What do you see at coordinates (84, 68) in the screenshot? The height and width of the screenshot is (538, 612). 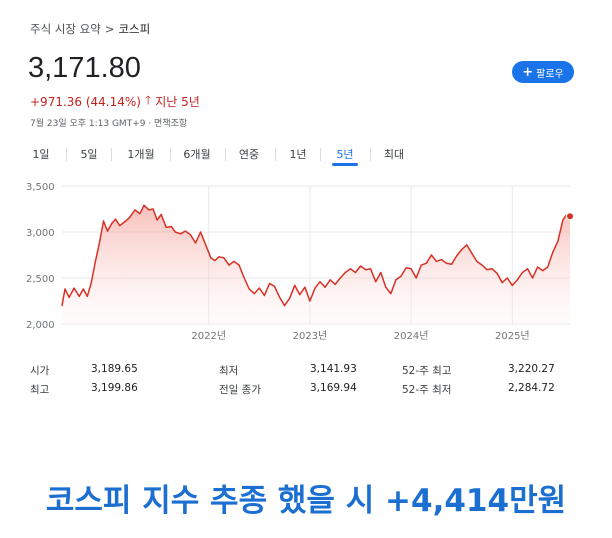 I see `current-price: 3,171.80` at bounding box center [84, 68].